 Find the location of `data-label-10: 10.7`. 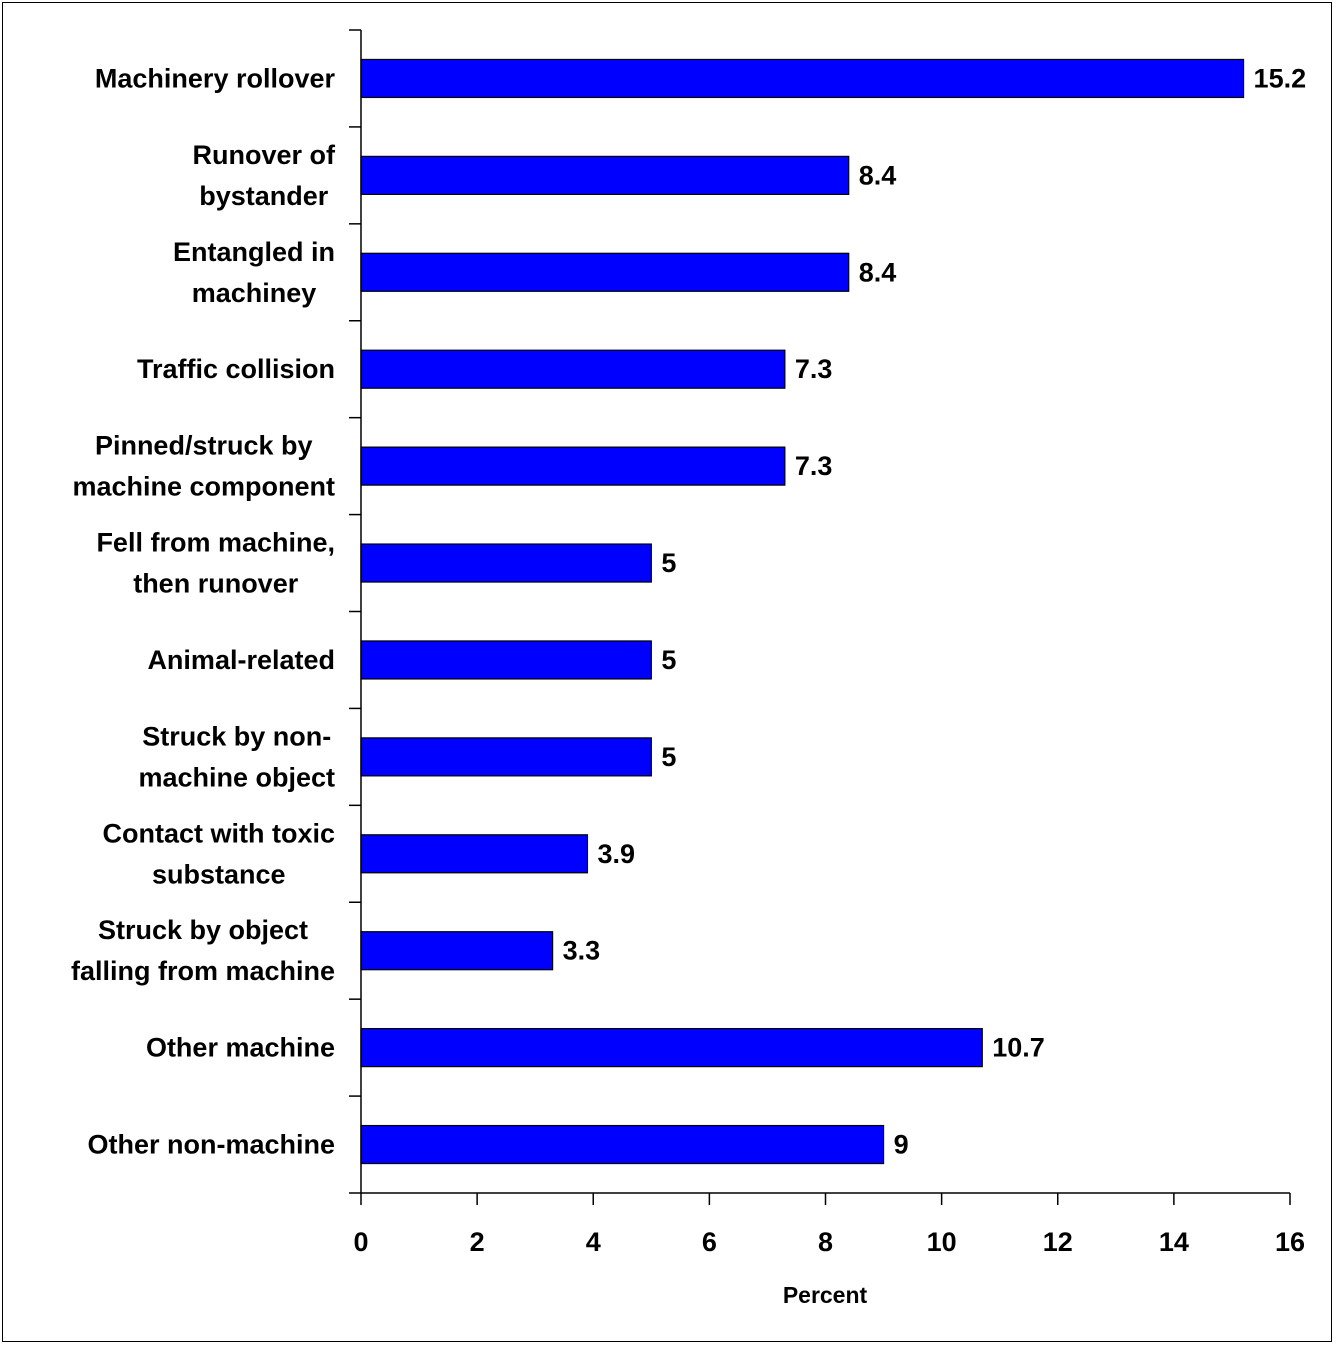

data-label-10: 10.7 is located at coordinates (1018, 1048).